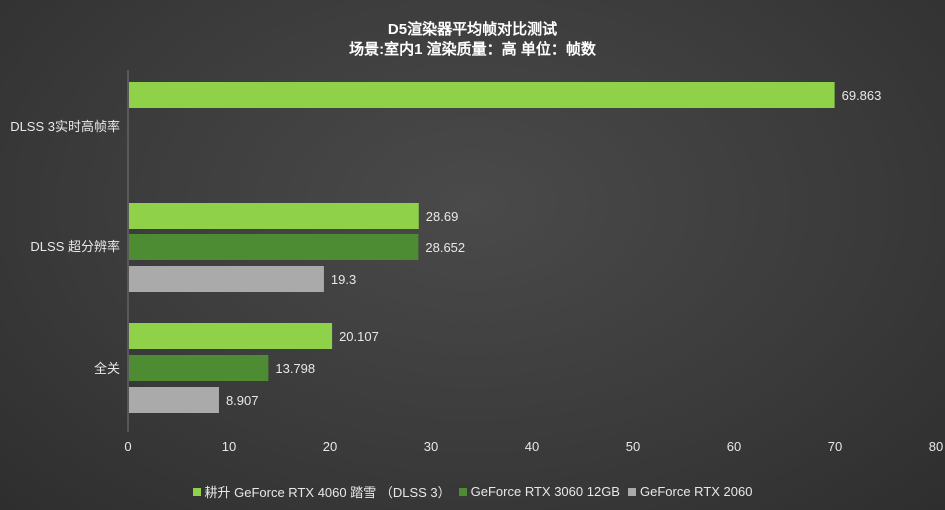 Image resolution: width=945 pixels, height=510 pixels. I want to click on data-label: 8.907, so click(242, 400).